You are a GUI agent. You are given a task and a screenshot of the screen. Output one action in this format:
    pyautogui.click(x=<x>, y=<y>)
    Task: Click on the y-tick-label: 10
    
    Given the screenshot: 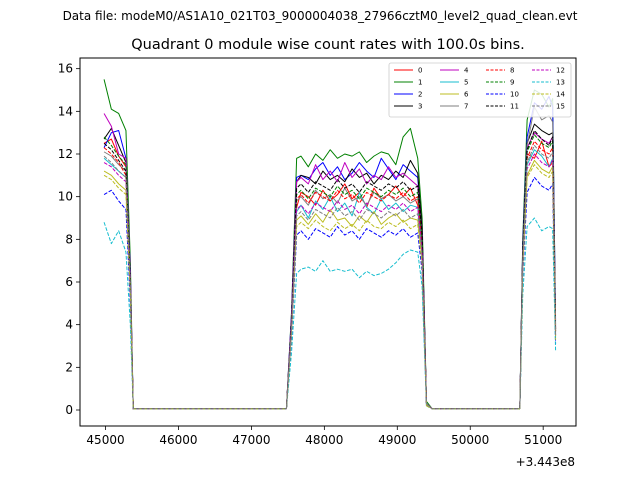 What is the action you would take?
    pyautogui.click(x=65, y=197)
    